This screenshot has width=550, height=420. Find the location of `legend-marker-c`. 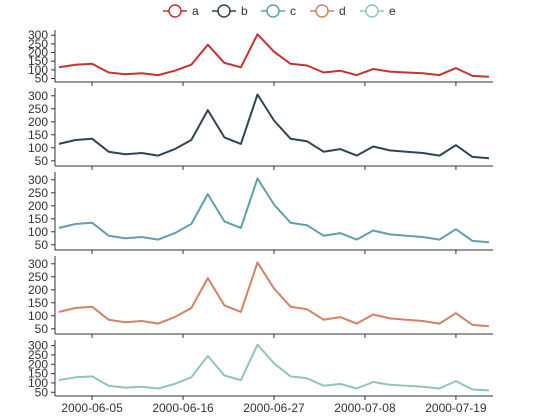

legend-marker-c is located at coordinates (273, 11).